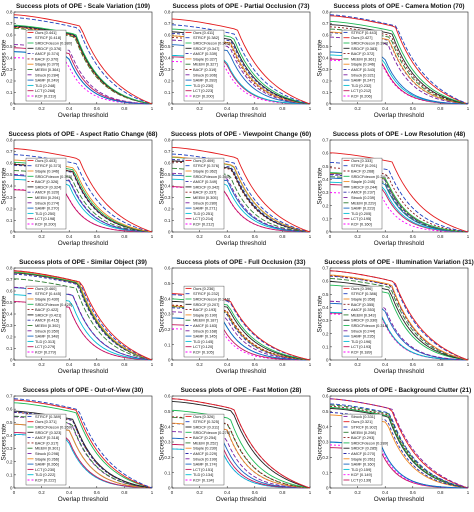  I want to click on y-tick-label: 0.7, so click(325, 23).